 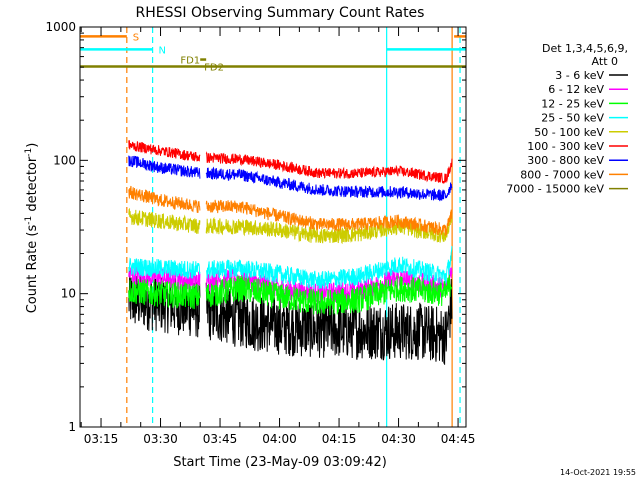 What do you see at coordinates (605, 61) in the screenshot?
I see `legend-header-attenuator: Att 0` at bounding box center [605, 61].